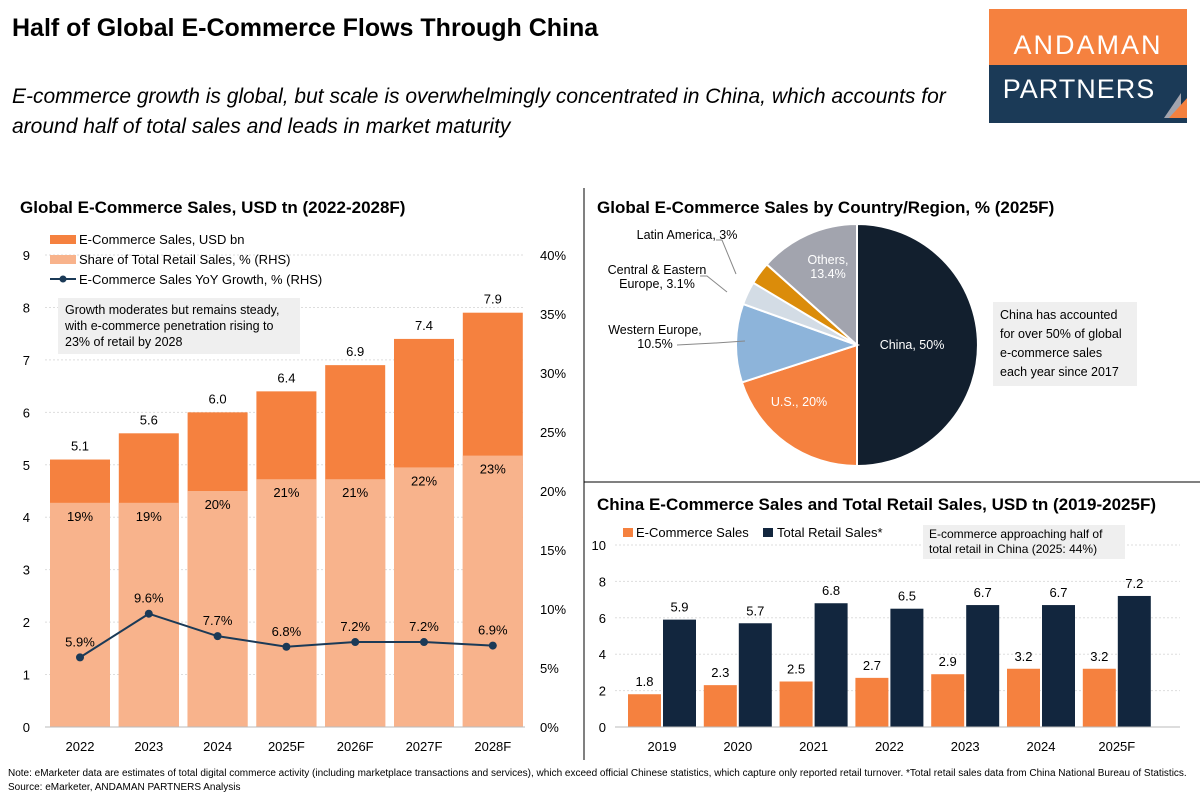 The image size is (1200, 800). Describe the element at coordinates (161, 239) in the screenshot. I see `legend-label: E-Commerce Sales, USD bn` at that location.